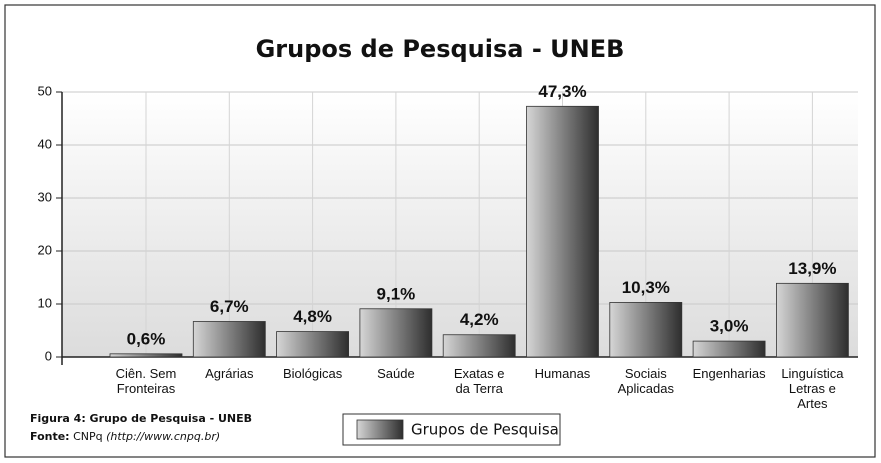  What do you see at coordinates (729, 326) in the screenshot?
I see `value-label: 3,0%` at bounding box center [729, 326].